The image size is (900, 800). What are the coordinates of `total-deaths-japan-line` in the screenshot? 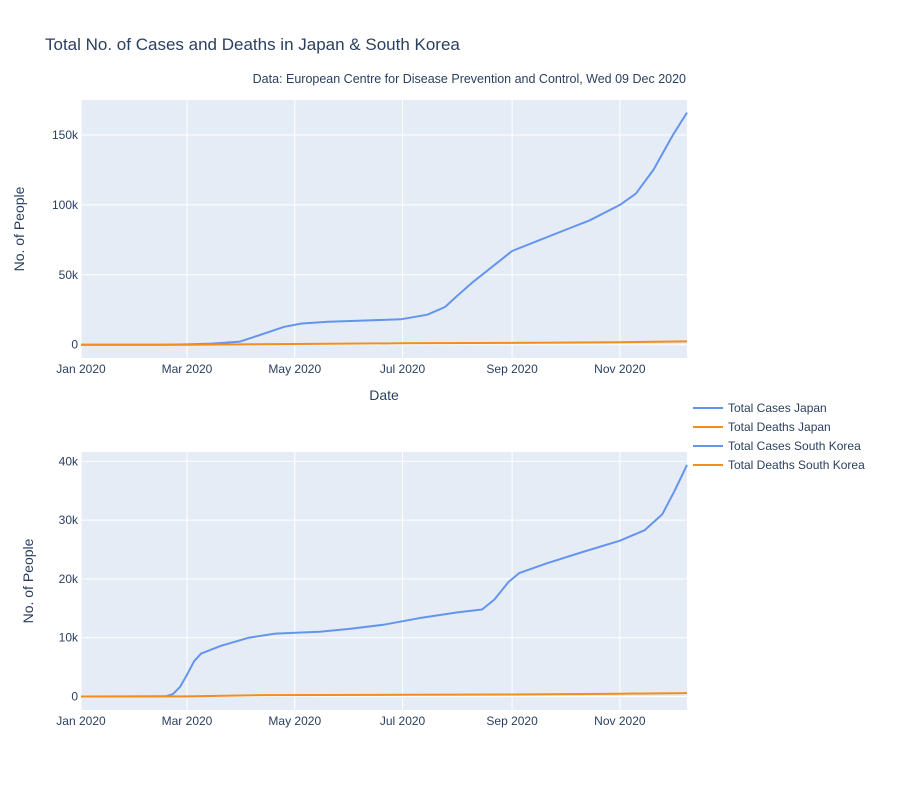 It's located at (384, 343).